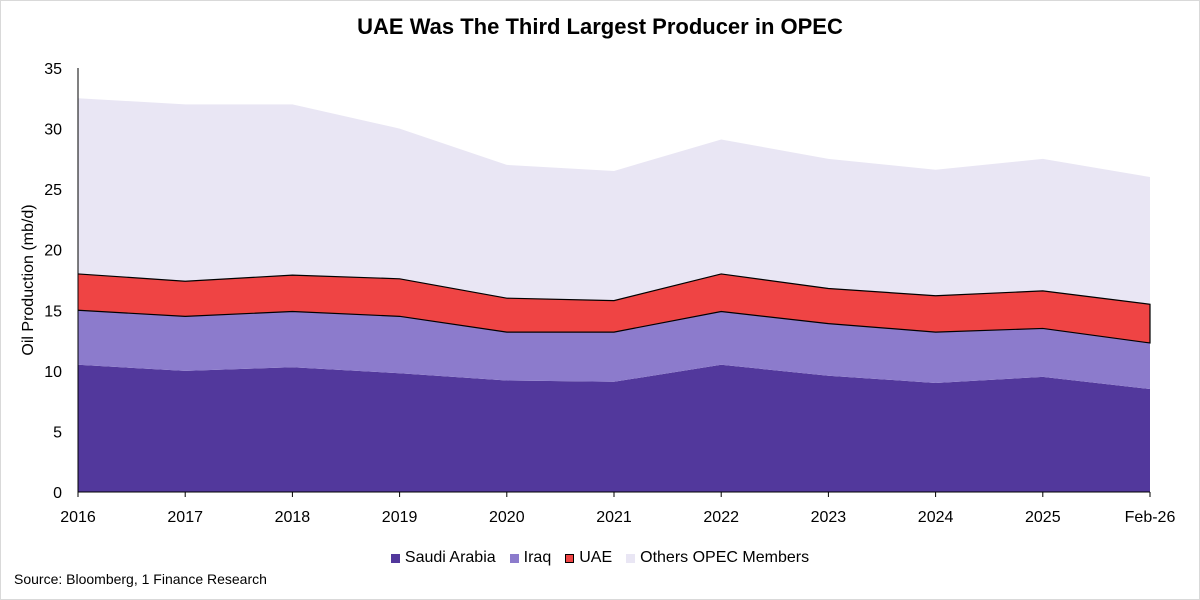  I want to click on x-tick-label: 2025, so click(1043, 517).